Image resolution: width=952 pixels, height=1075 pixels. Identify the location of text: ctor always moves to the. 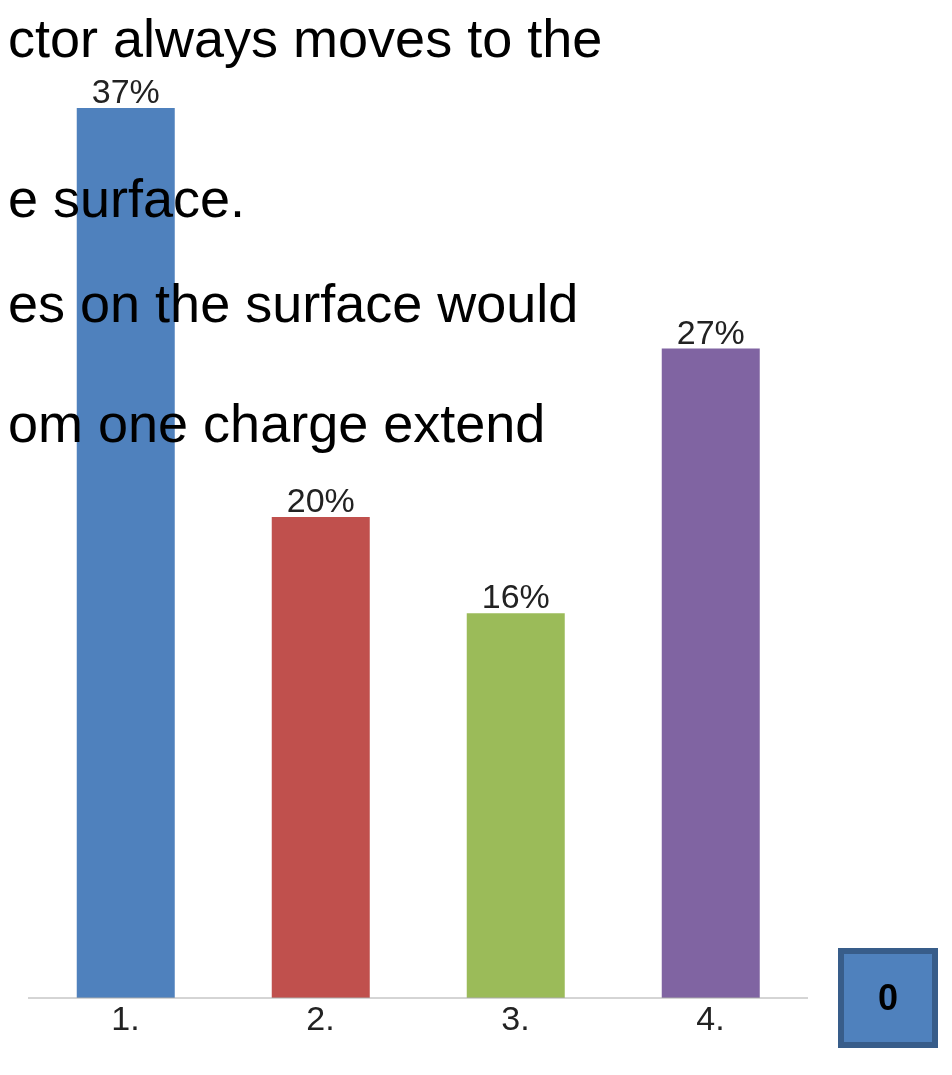
(305, 38).